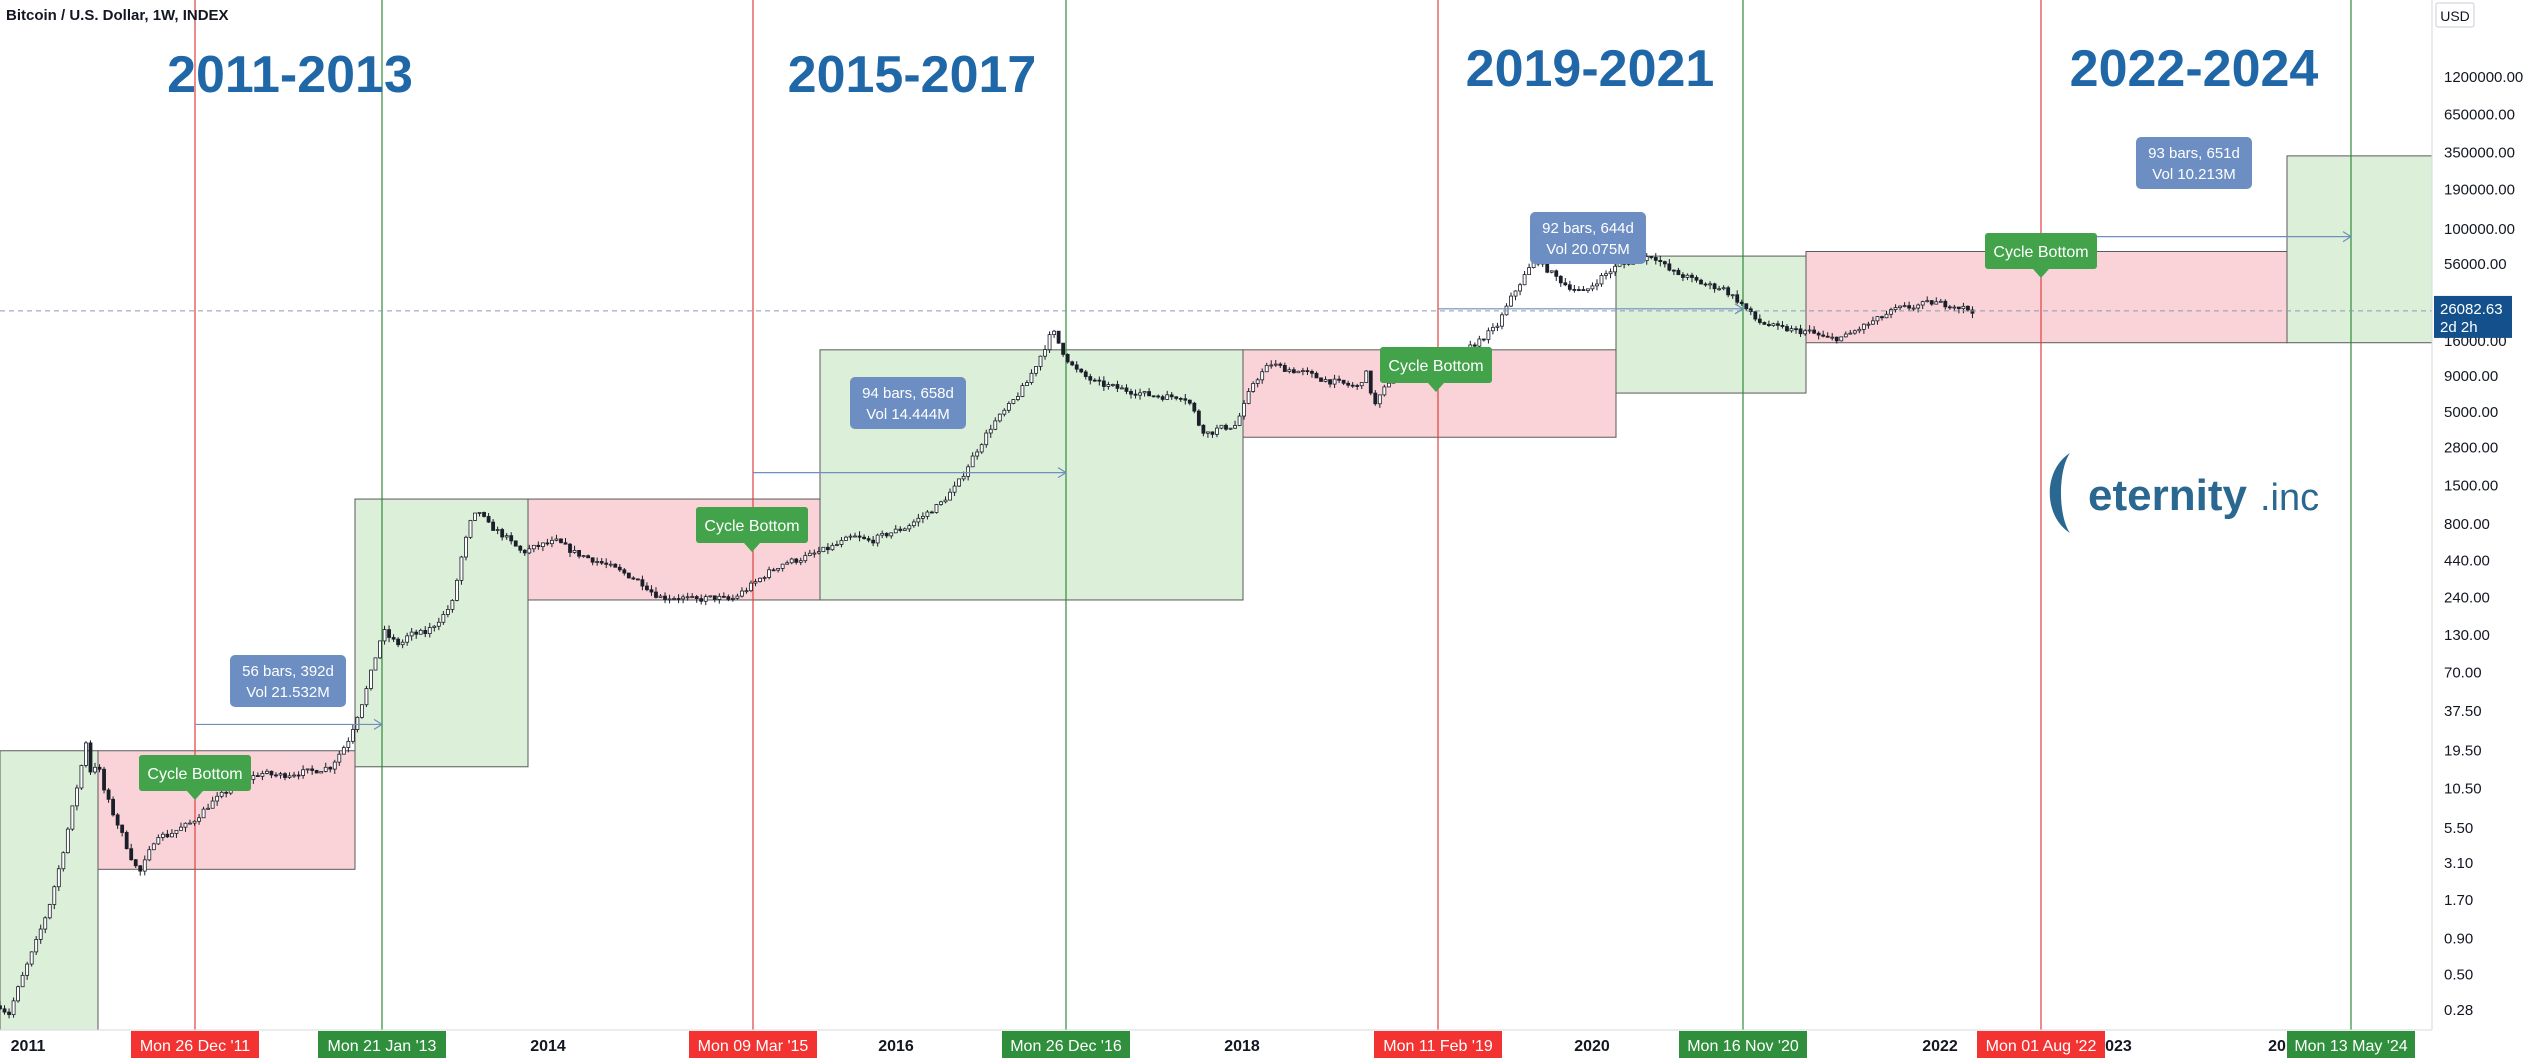 The image size is (2533, 1064). I want to click on y-tick-label: 0.50, so click(2458, 975).